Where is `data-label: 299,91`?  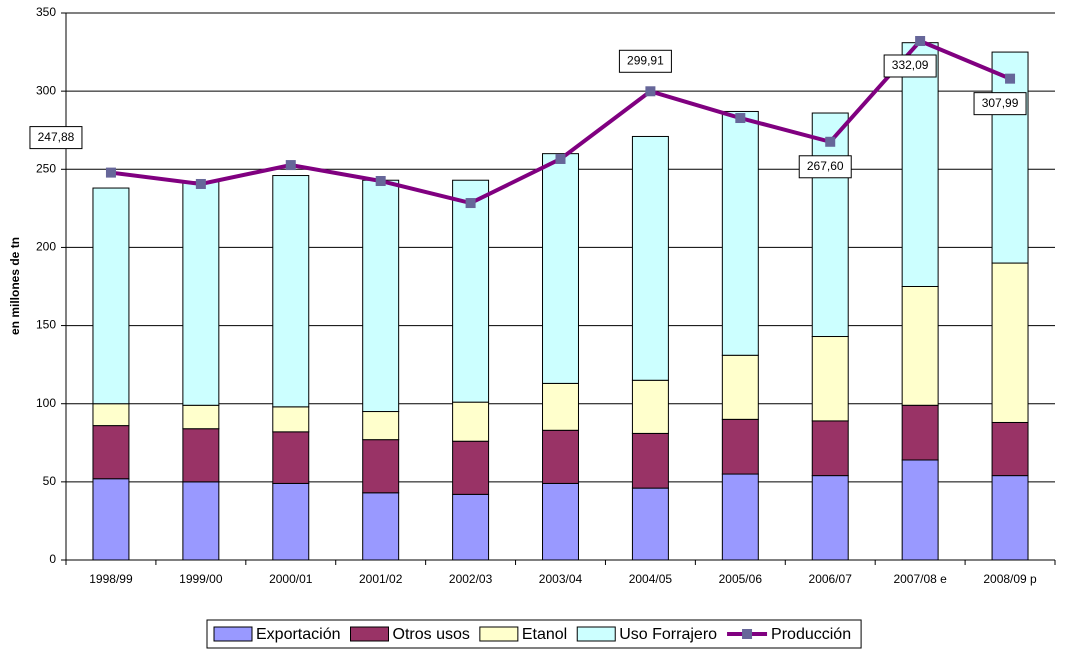 data-label: 299,91 is located at coordinates (645, 60).